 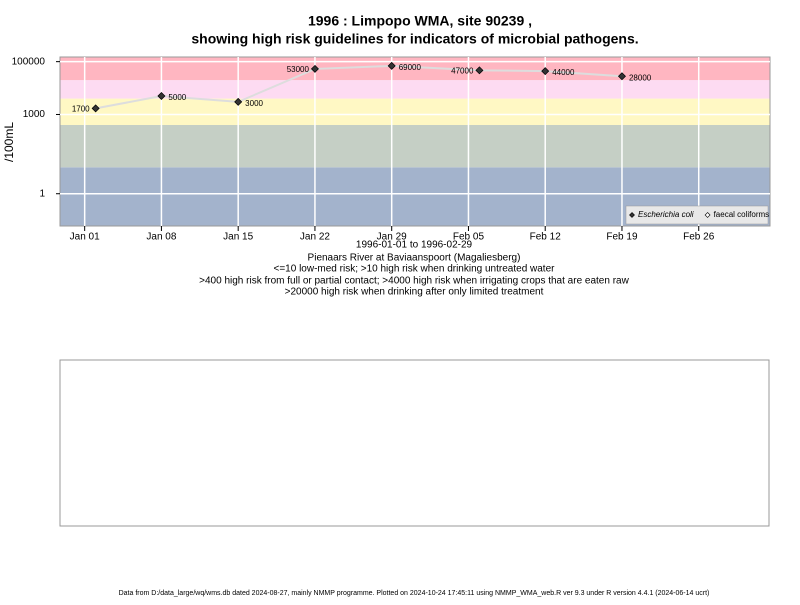 What do you see at coordinates (359, 87) in the screenshot?
I see `series-line` at bounding box center [359, 87].